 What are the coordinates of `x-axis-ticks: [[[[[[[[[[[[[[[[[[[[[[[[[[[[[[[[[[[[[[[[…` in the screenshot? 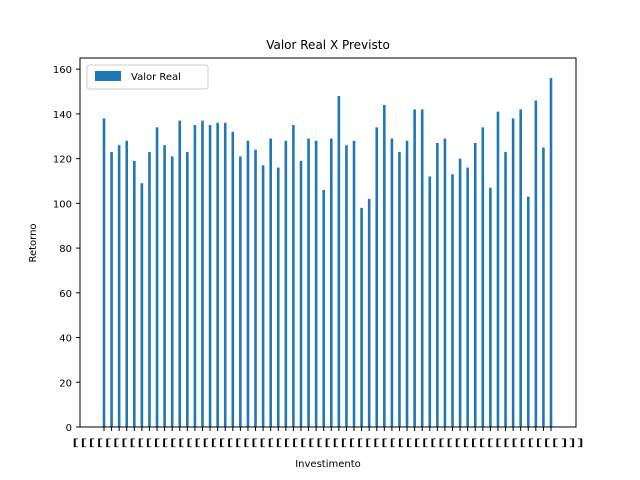 It's located at (328, 438).